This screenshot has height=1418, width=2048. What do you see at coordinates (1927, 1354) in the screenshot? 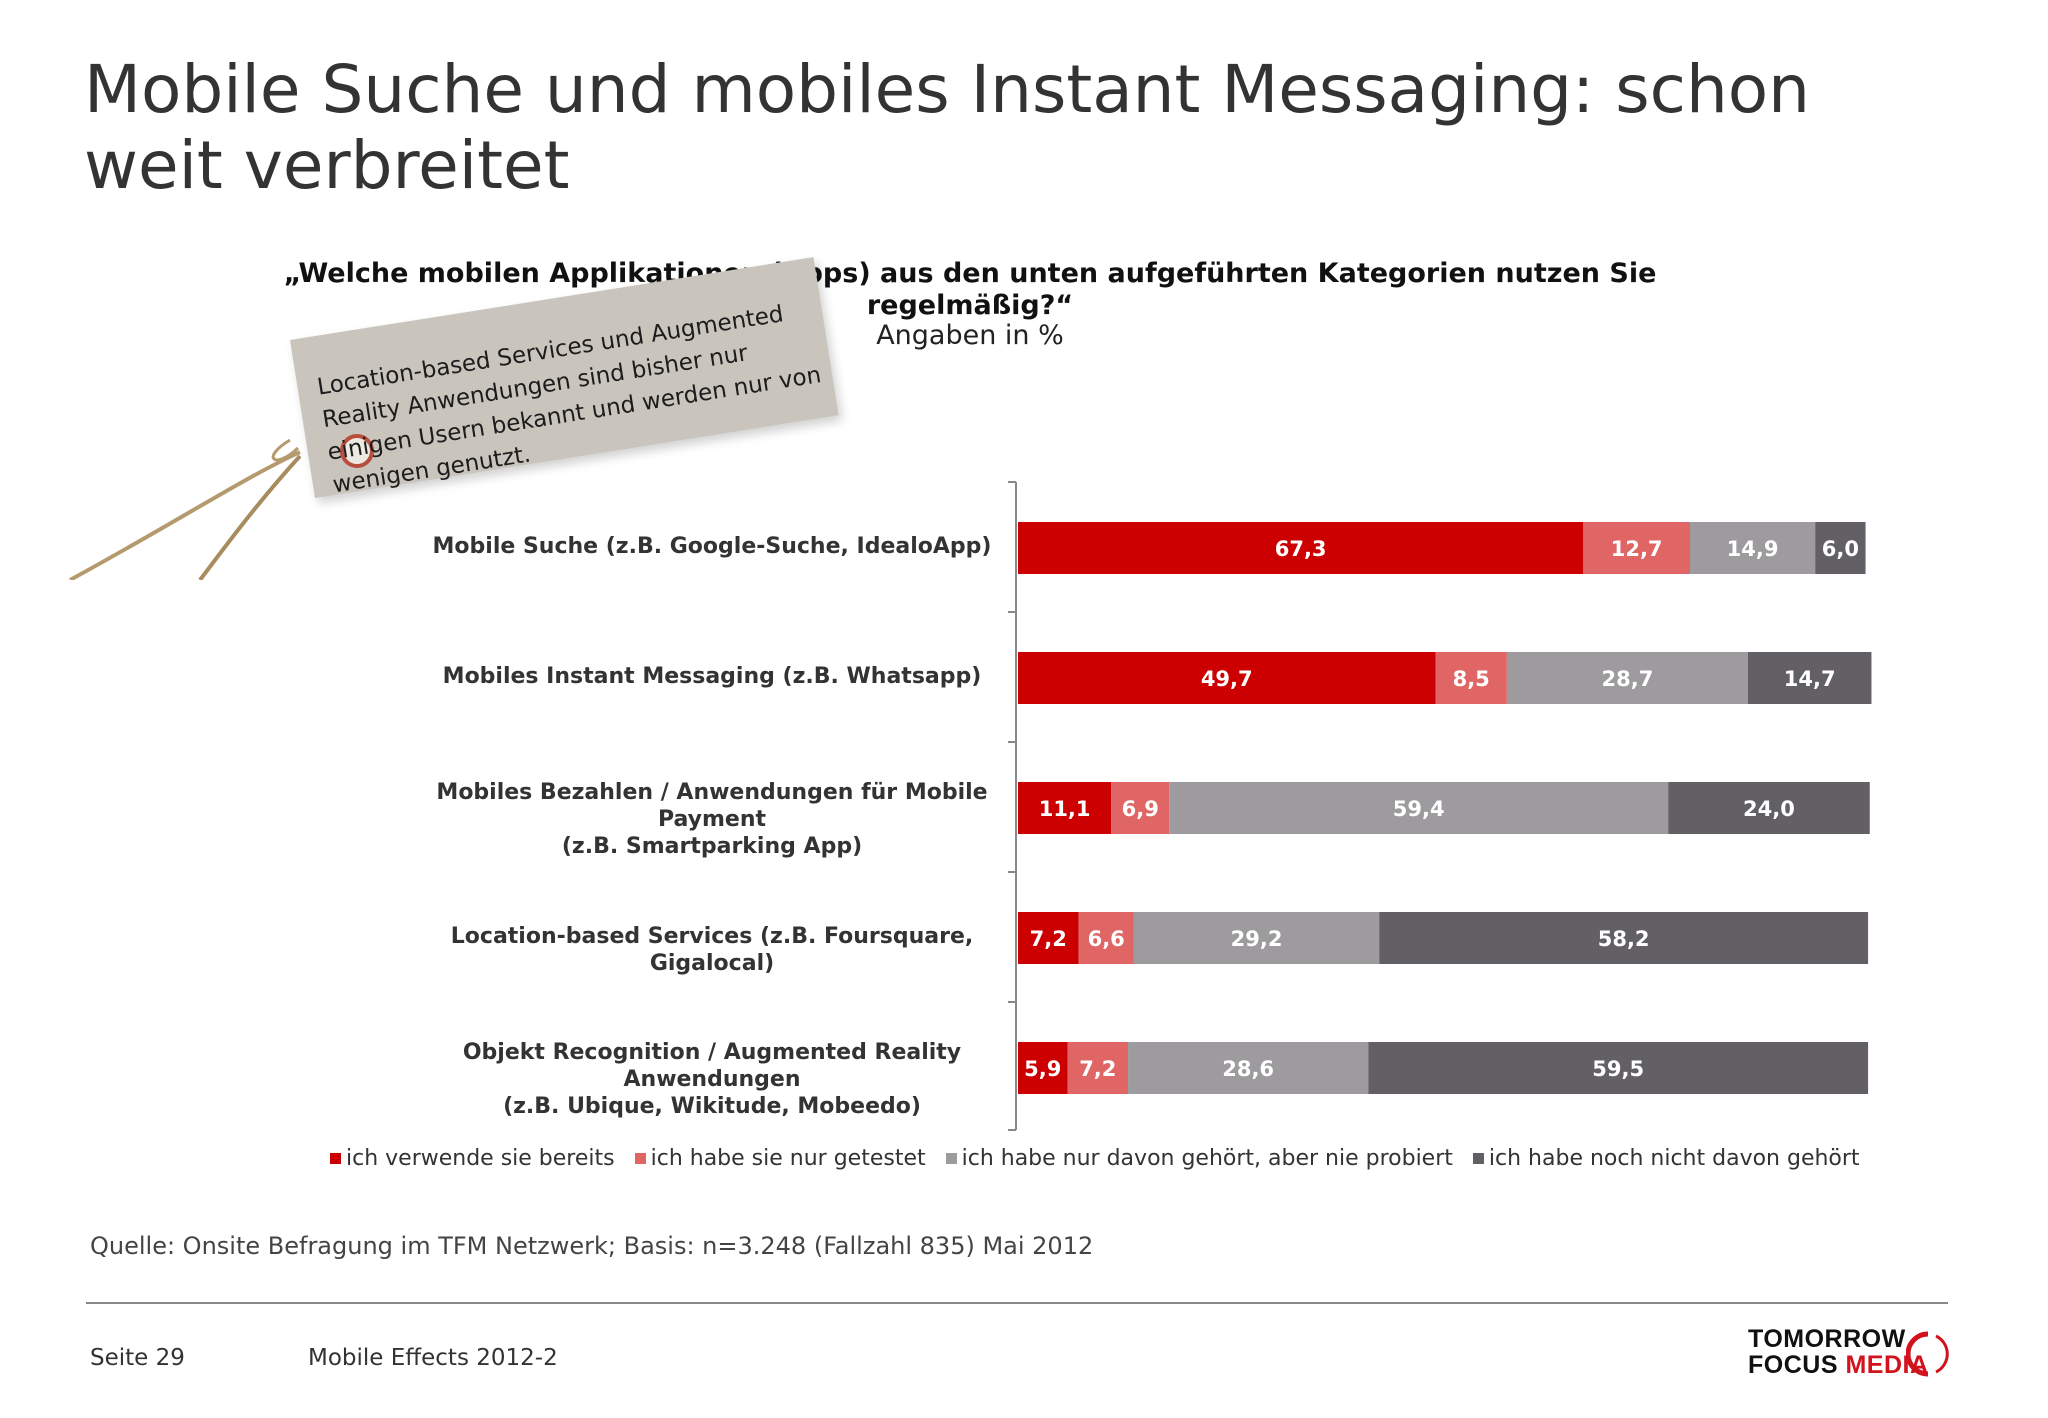
I see `logo-mark-icon` at bounding box center [1927, 1354].